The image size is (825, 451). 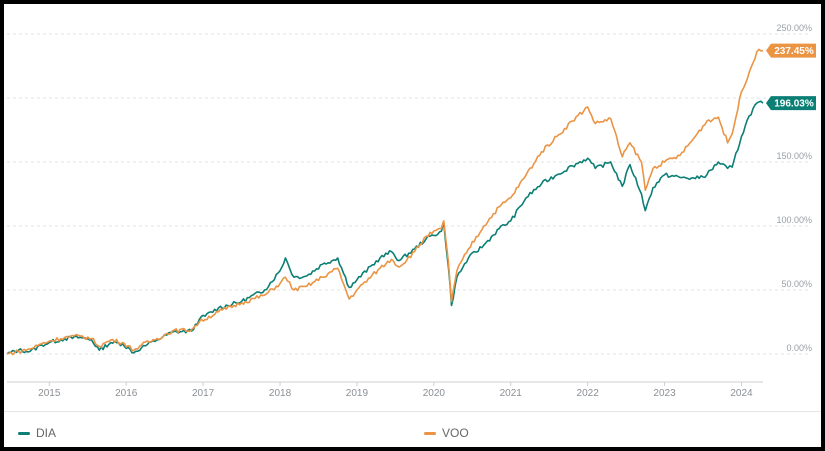 What do you see at coordinates (203, 393) in the screenshot?
I see `x-tick-label: 2017` at bounding box center [203, 393].